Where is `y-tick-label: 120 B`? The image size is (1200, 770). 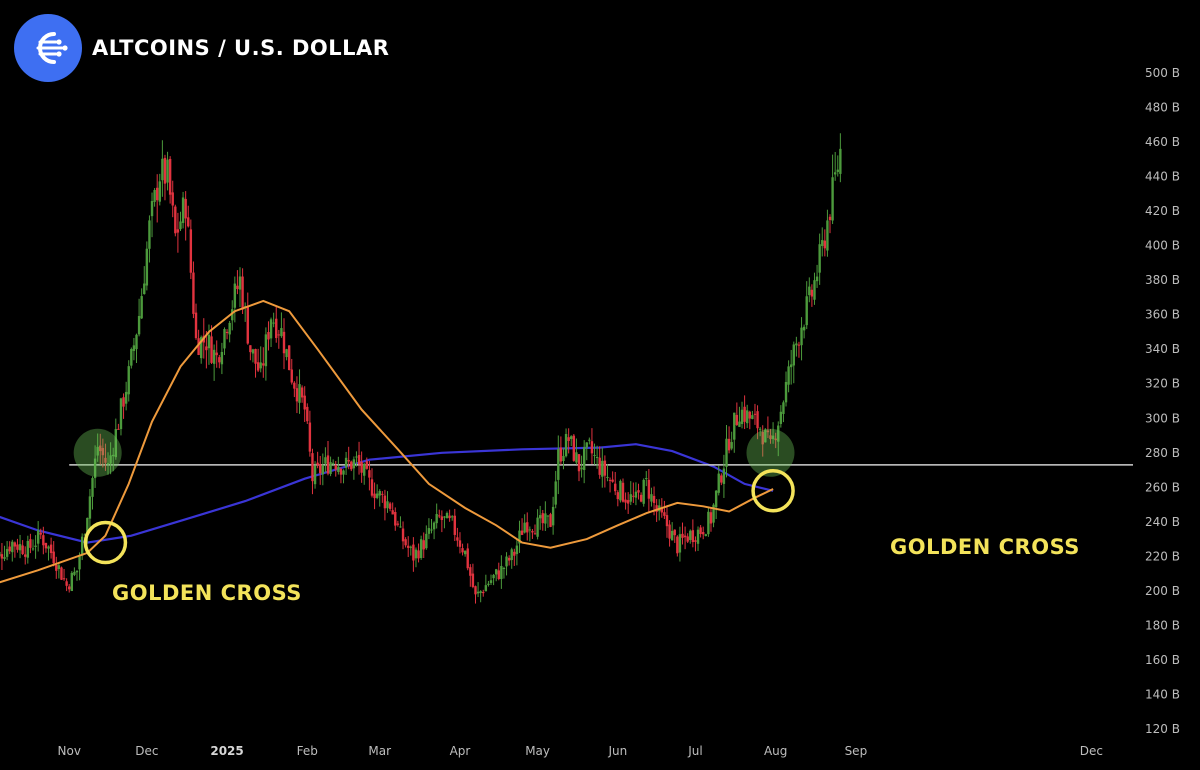 y-tick-label: 120 B is located at coordinates (1162, 729).